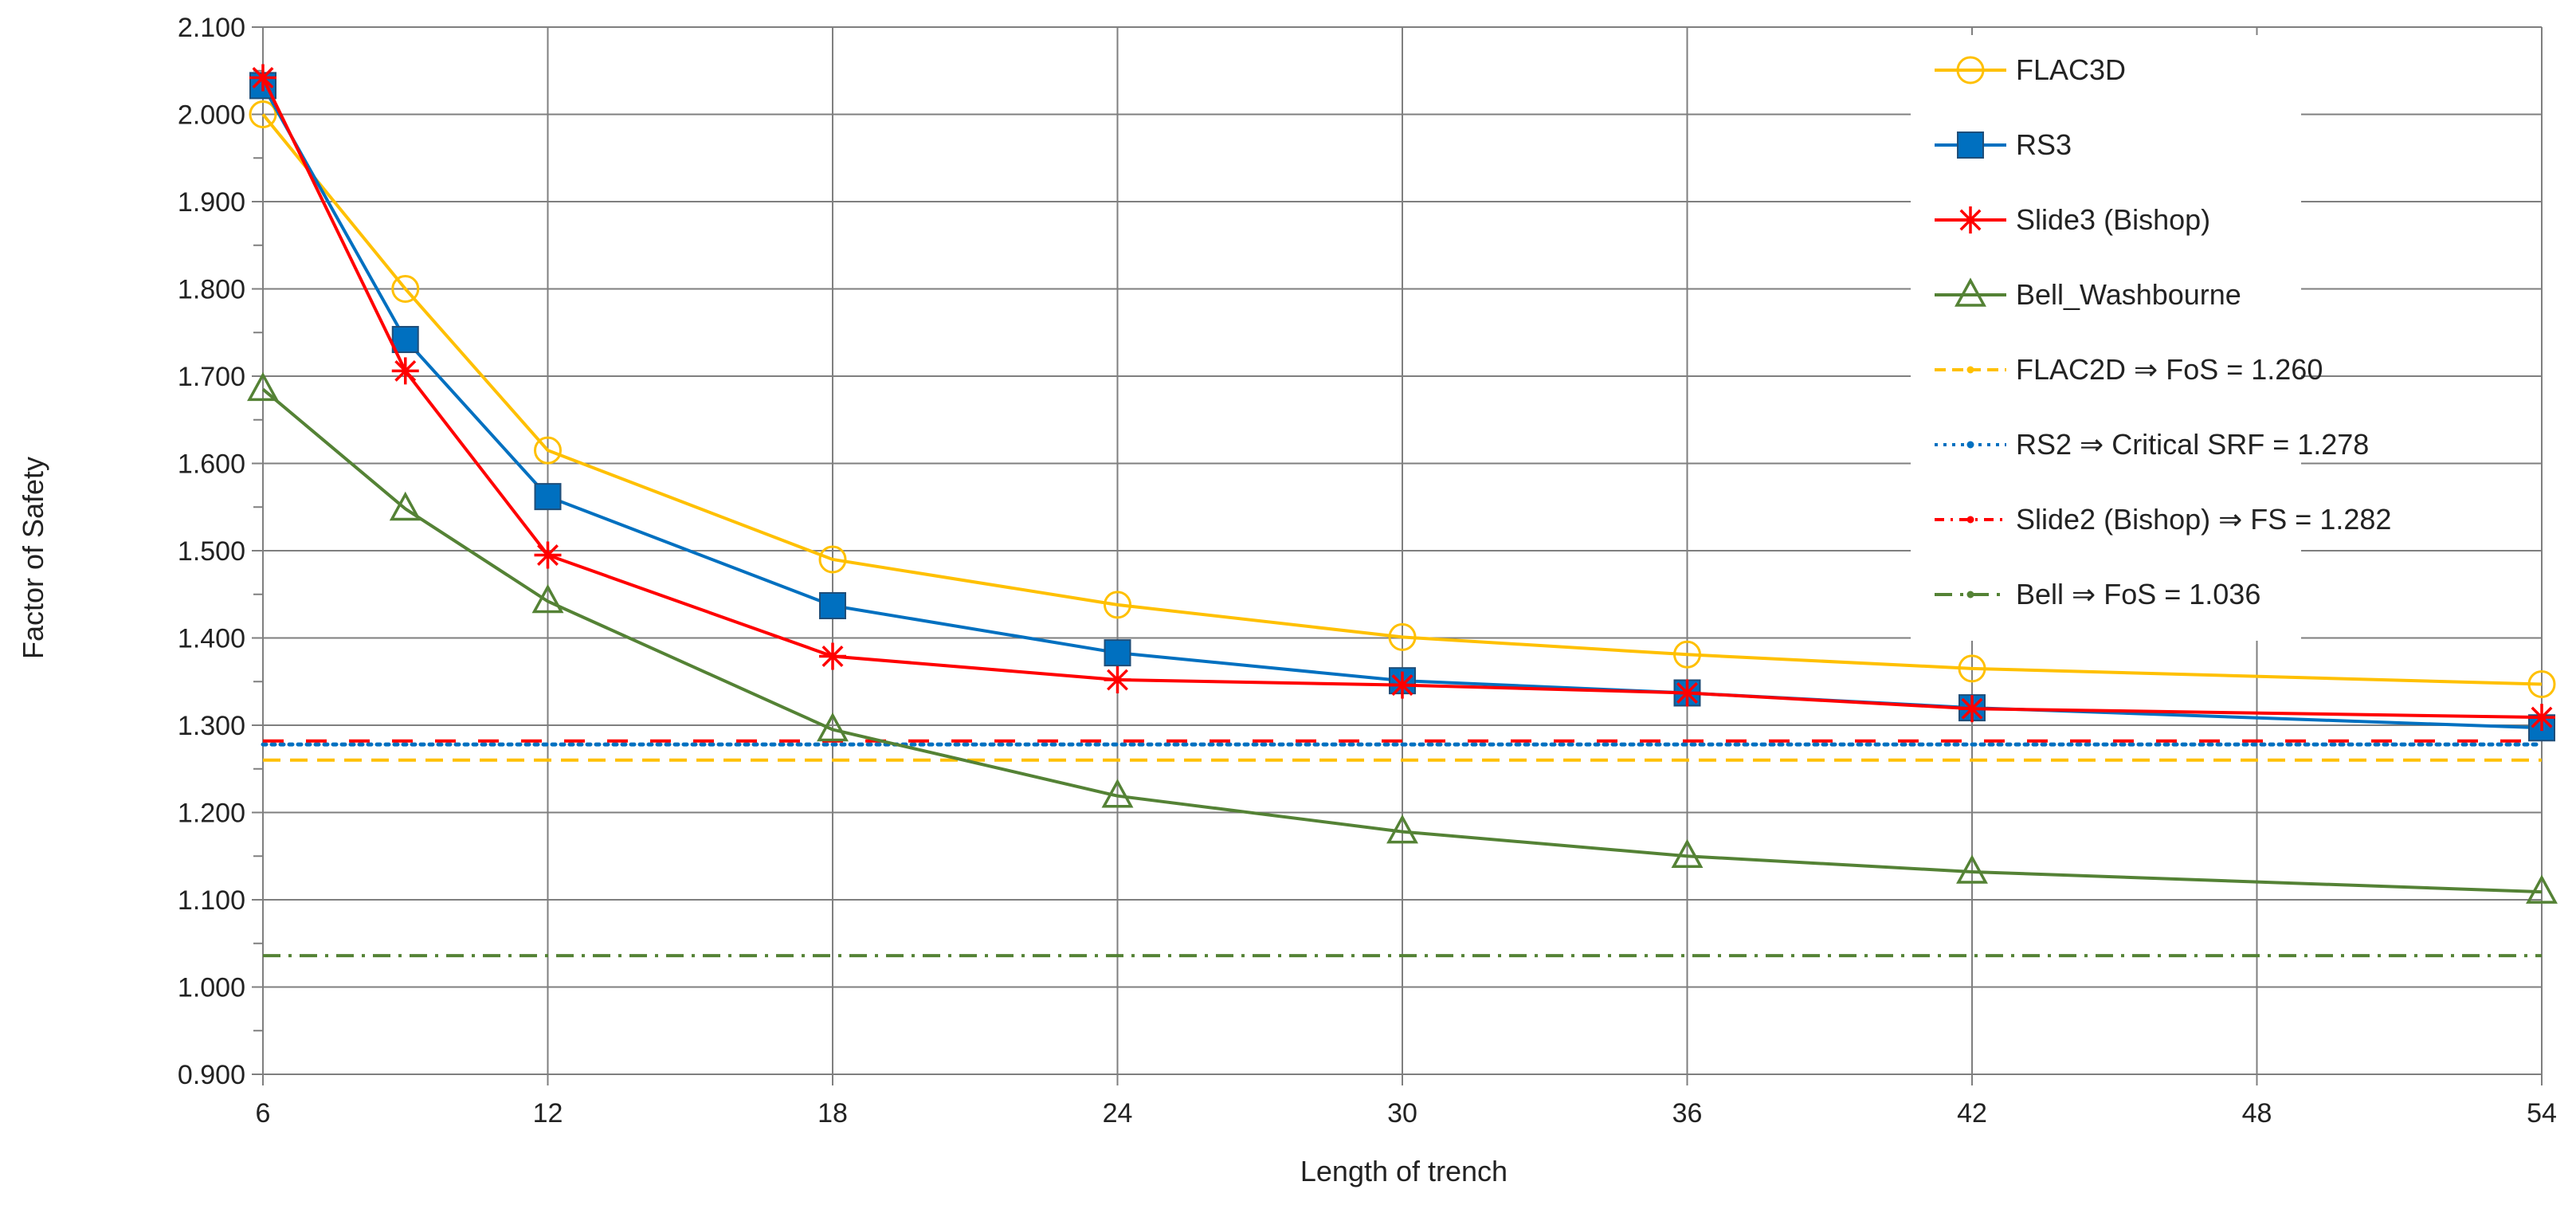 The width and height of the screenshot is (2576, 1205). I want to click on x-tick-label: 48, so click(2257, 1113).